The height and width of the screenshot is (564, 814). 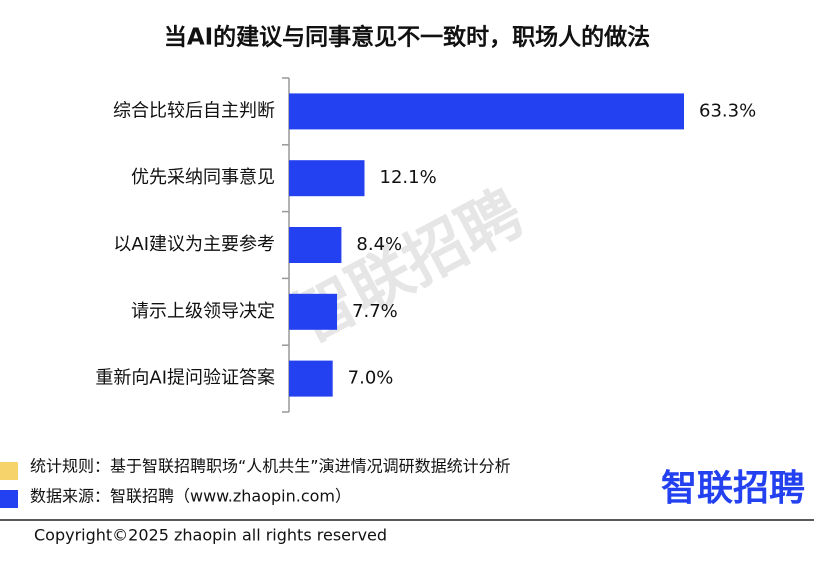 I want to click on category-label: 优先采纳同事意见, so click(x=203, y=177).